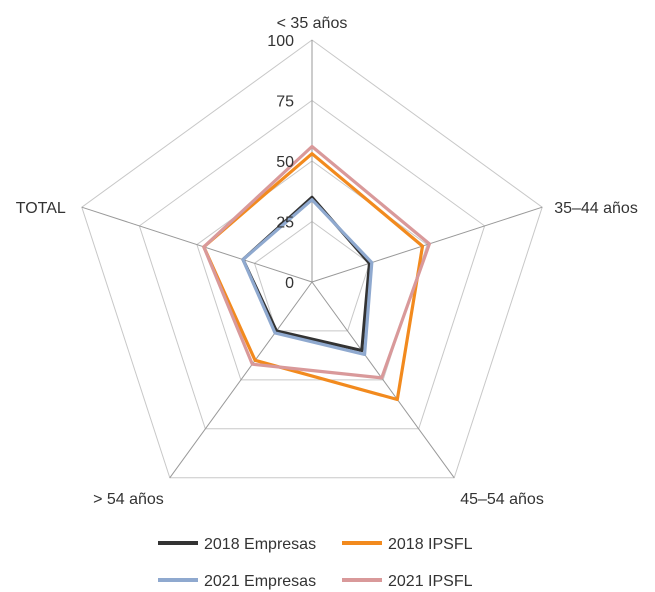 This screenshot has height=592, width=655. I want to click on tick-label-25: 25, so click(285, 223).